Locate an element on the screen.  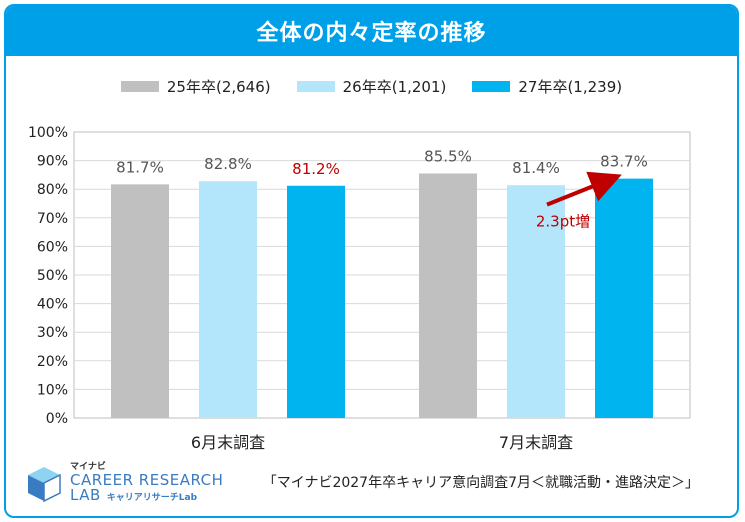
chart-title: 全体の内々定率の推移 is located at coordinates (371, 31).